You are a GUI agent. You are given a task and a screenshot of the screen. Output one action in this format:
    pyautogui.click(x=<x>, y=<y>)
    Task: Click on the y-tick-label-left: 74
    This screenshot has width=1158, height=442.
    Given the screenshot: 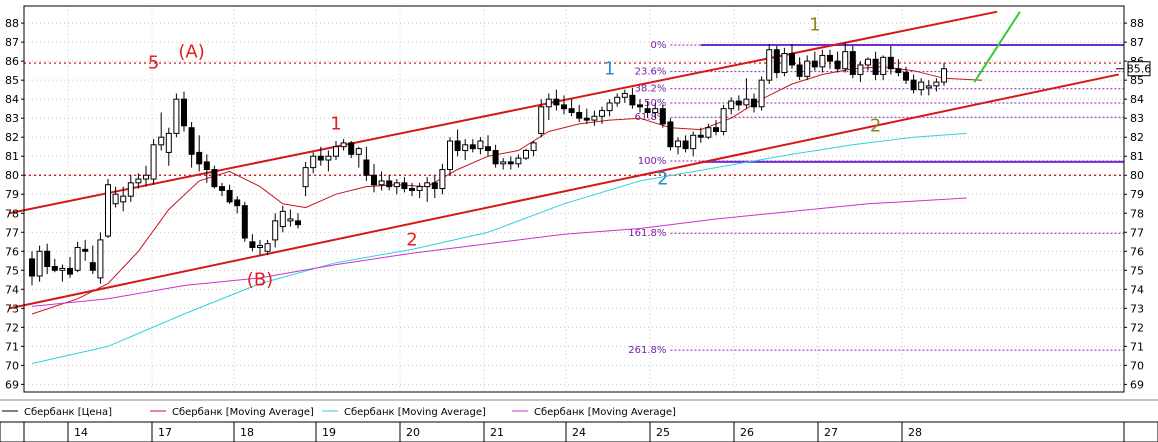 What is the action you would take?
    pyautogui.click(x=12, y=289)
    